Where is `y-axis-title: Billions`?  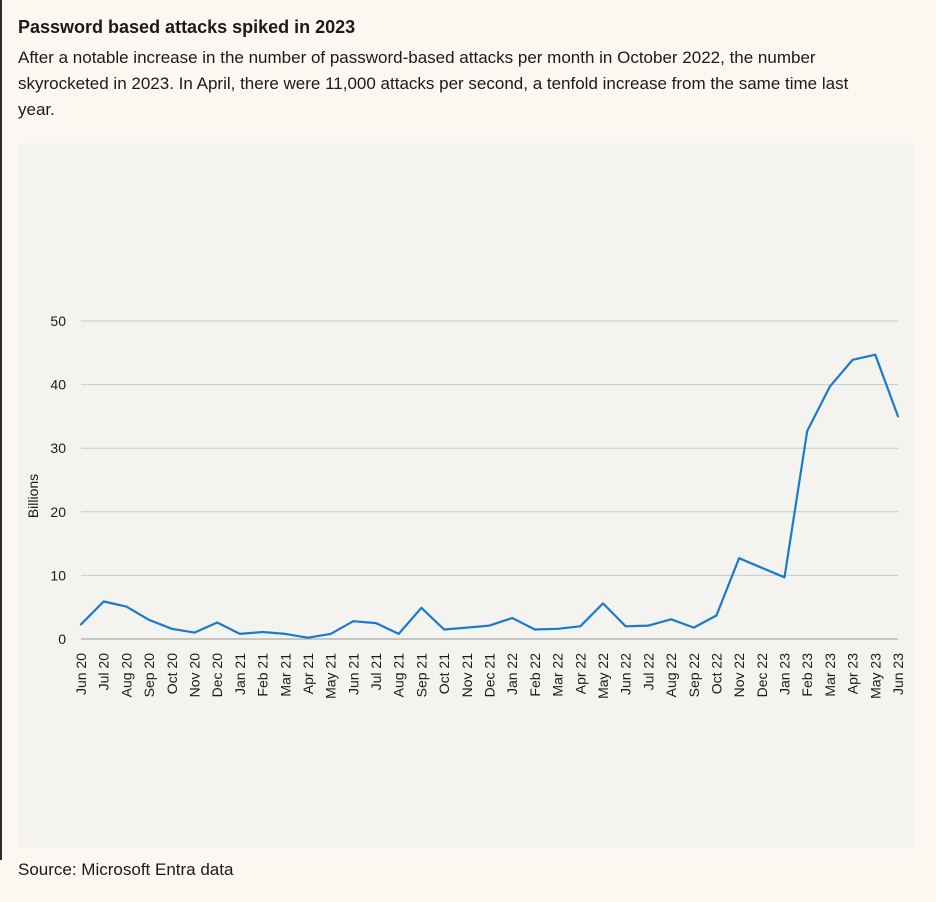 y-axis-title: Billions is located at coordinates (33, 496).